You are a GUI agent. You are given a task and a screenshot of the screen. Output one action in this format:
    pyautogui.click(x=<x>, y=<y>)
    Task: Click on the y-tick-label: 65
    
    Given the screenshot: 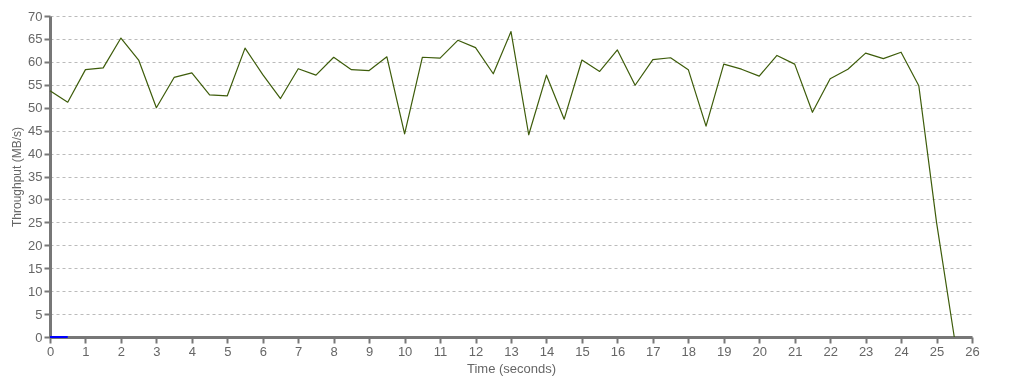 What is the action you would take?
    pyautogui.click(x=35, y=39)
    